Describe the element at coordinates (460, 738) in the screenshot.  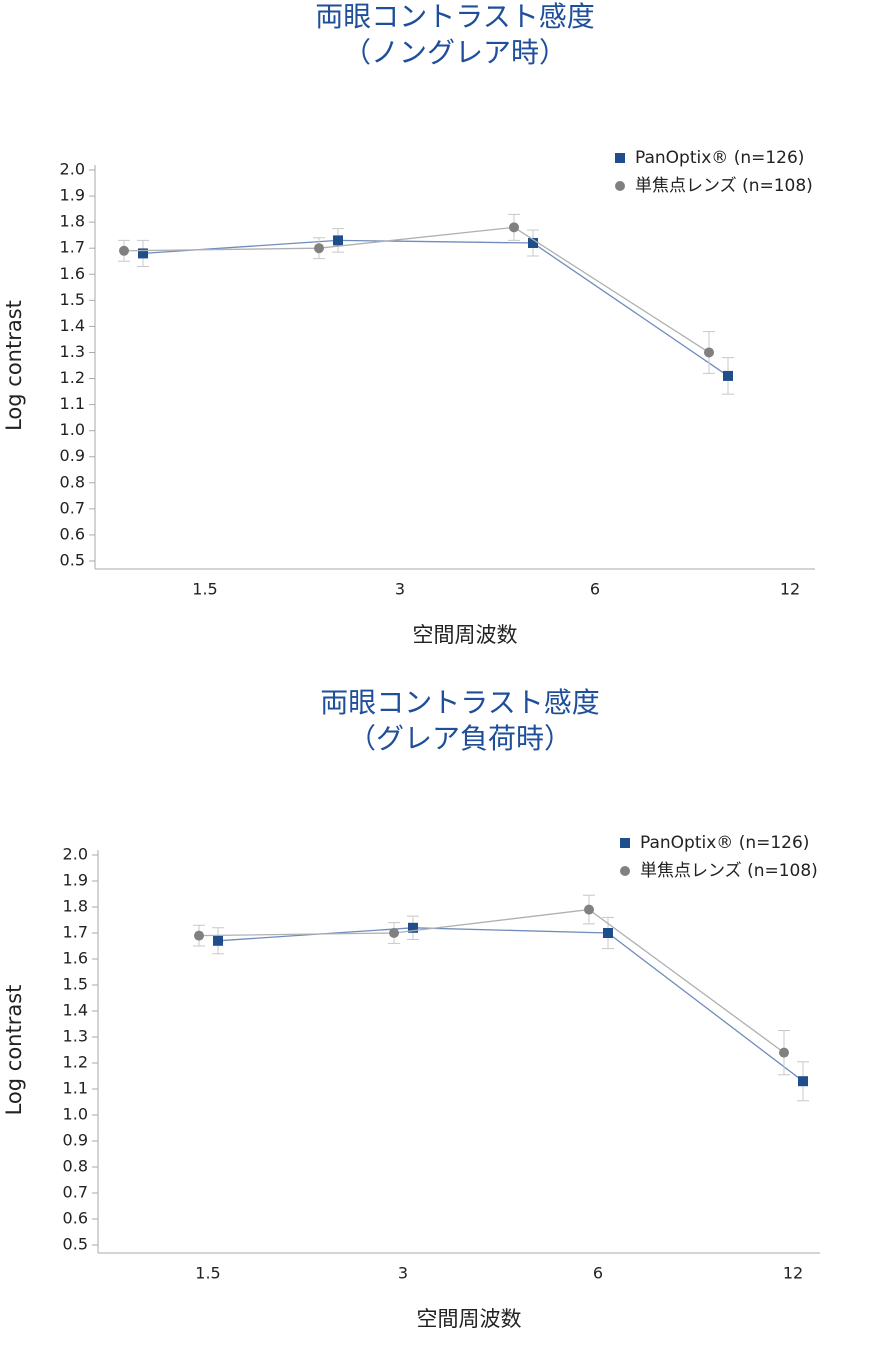
I see `chart-subtitle: （グレア負荷時）` at that location.